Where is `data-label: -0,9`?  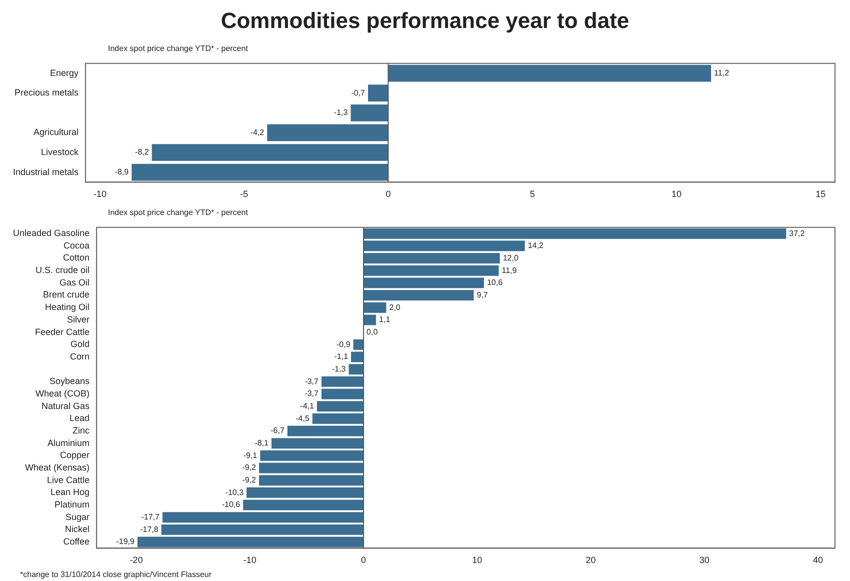 data-label: -0,9 is located at coordinates (343, 344).